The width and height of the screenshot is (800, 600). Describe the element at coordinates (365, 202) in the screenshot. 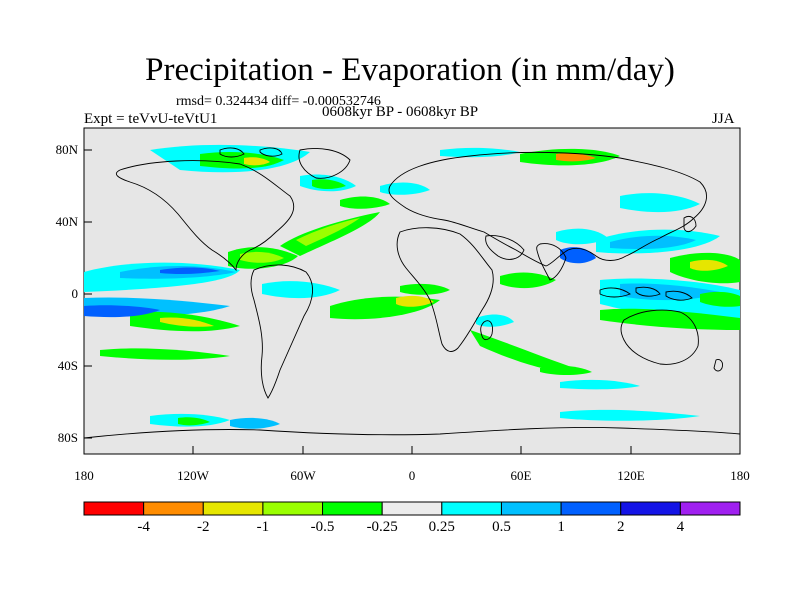

I see `contour-north-atlantic` at that location.